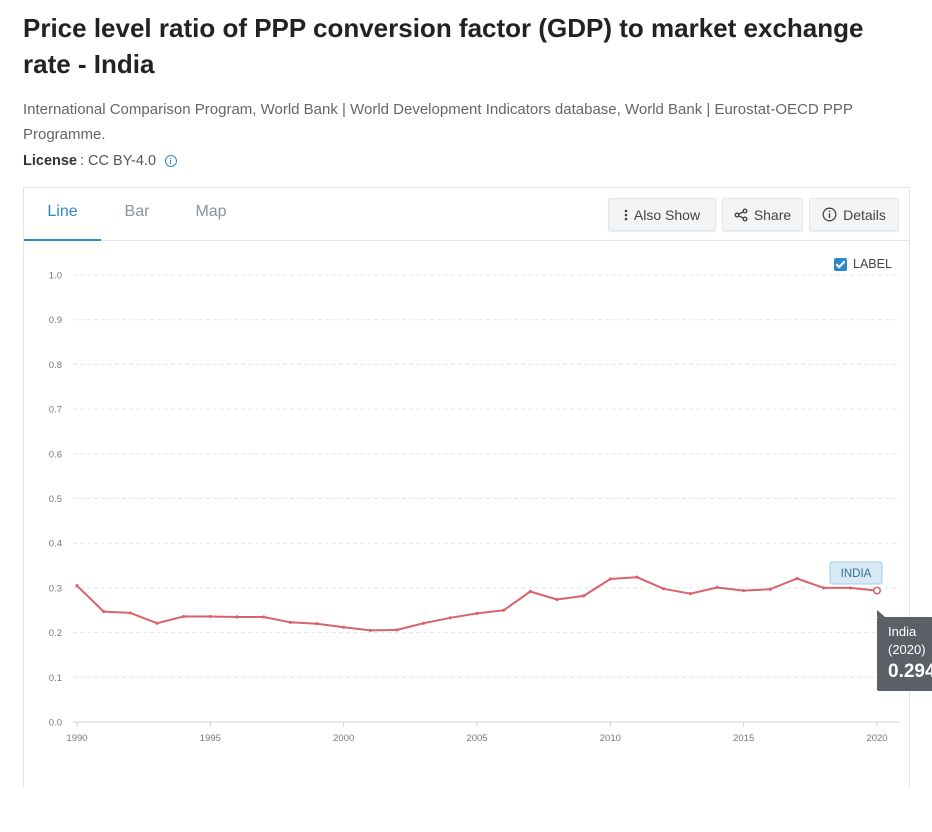 The height and width of the screenshot is (832, 932). Describe the element at coordinates (872, 264) in the screenshot. I see `label-toggle-text: LABEL` at that location.